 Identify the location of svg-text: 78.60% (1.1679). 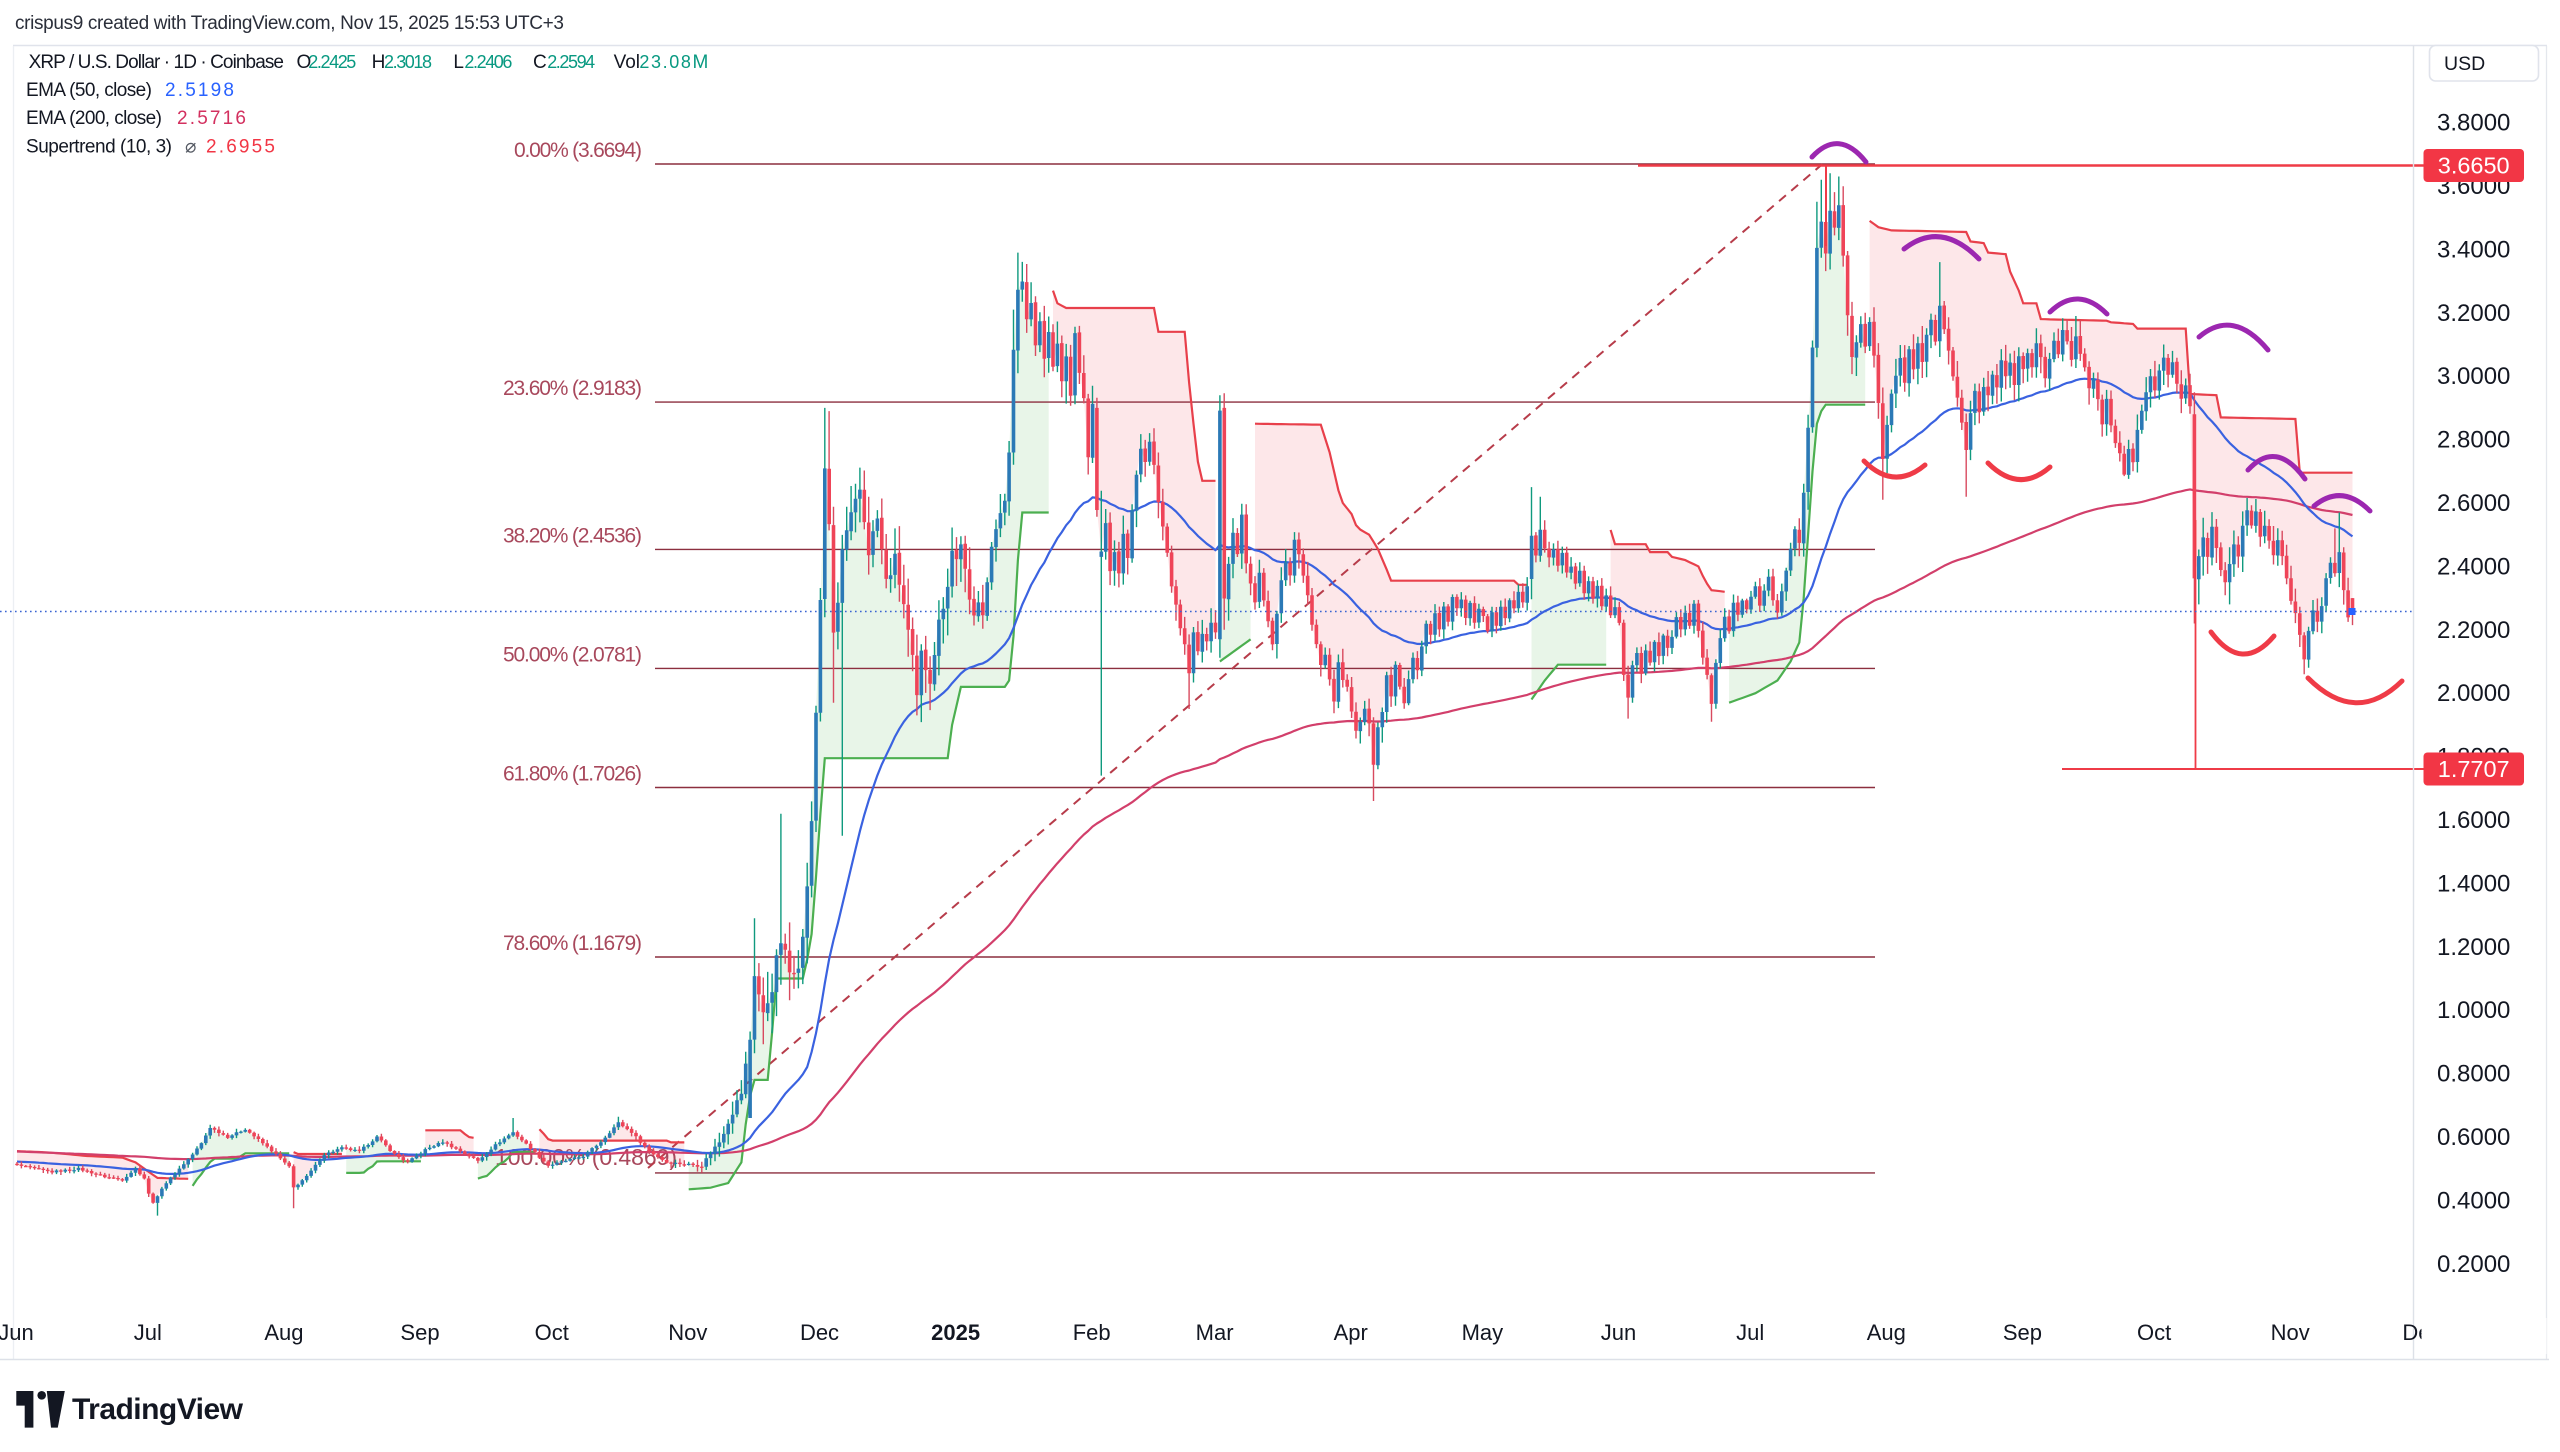
(572, 943).